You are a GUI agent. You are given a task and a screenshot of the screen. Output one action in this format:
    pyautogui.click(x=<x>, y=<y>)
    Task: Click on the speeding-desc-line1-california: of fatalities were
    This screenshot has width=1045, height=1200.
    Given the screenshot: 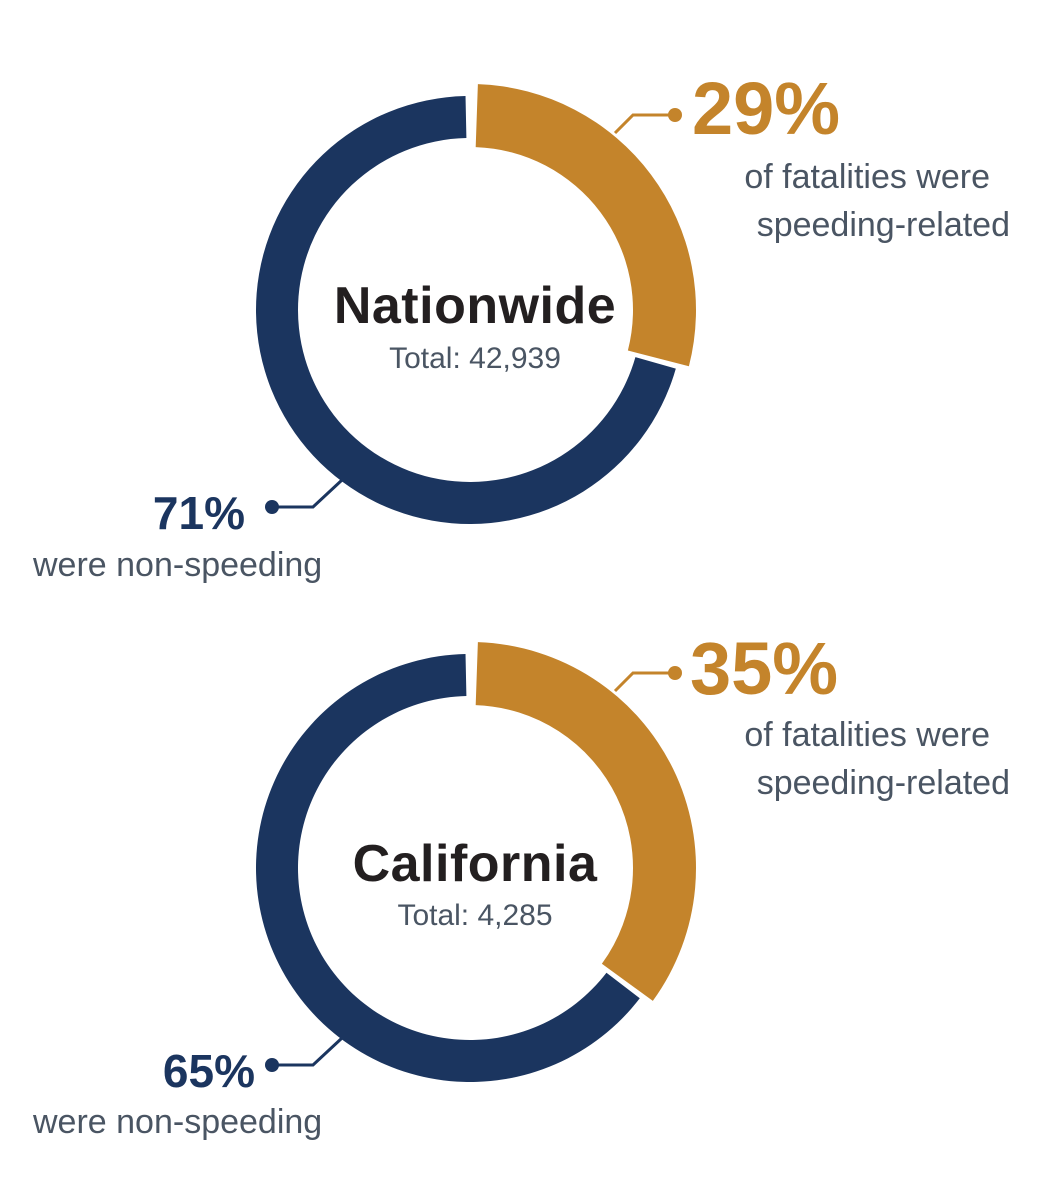 What is the action you would take?
    pyautogui.click(x=867, y=735)
    